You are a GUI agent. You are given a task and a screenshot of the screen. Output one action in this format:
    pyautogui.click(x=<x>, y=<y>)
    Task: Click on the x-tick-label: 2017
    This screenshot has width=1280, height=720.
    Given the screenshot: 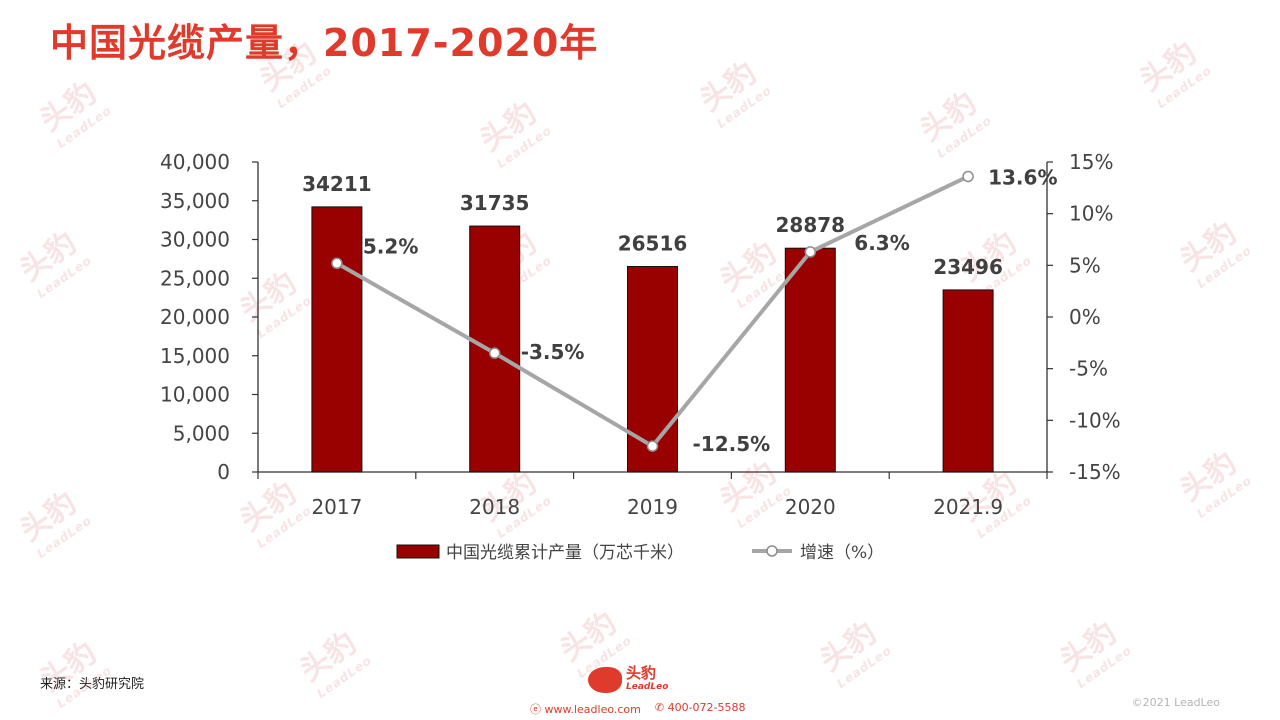 What is the action you would take?
    pyautogui.click(x=336, y=507)
    